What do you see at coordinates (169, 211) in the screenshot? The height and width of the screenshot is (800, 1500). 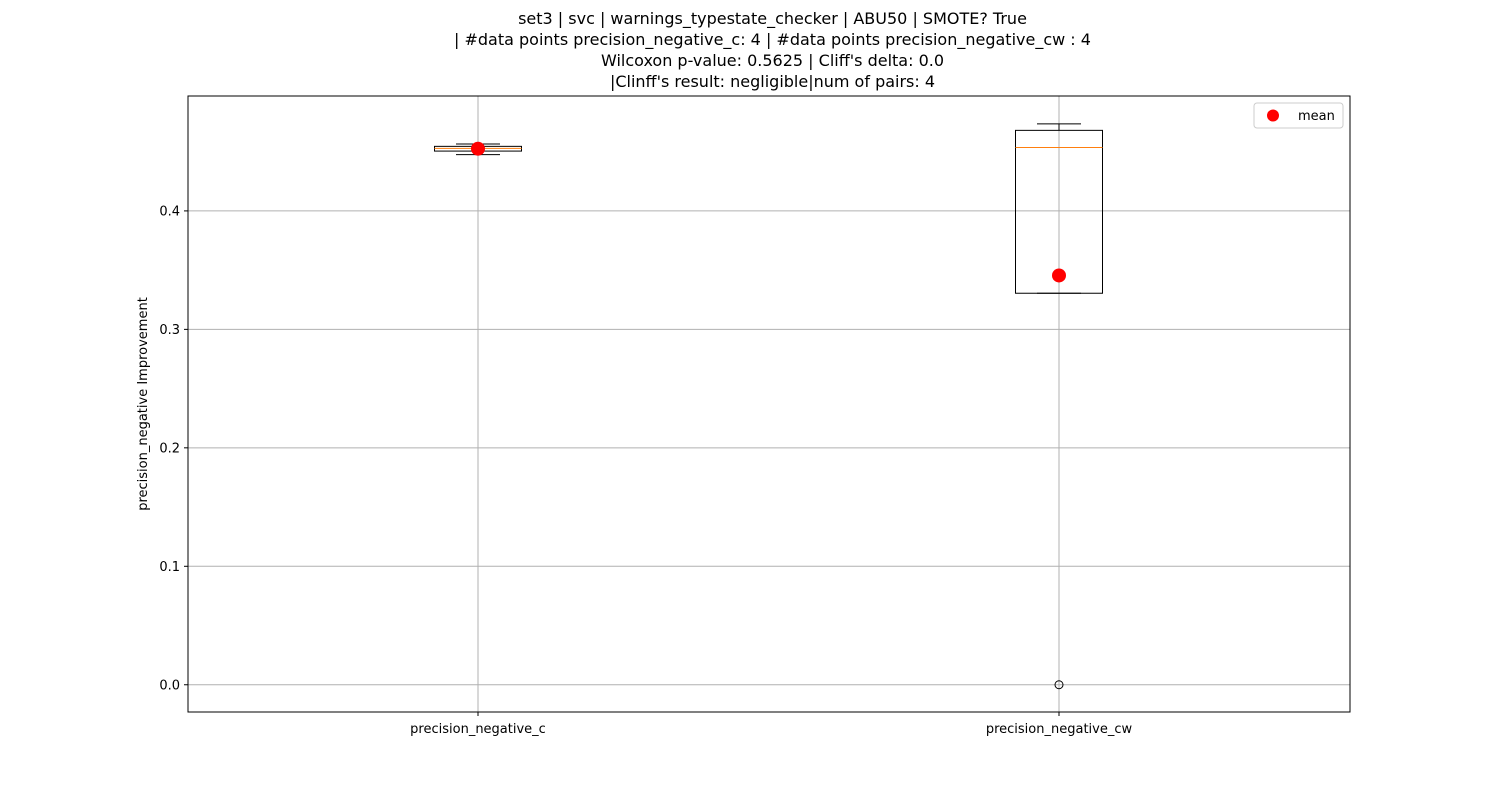 I see `y-tick-label-4: 0.4` at bounding box center [169, 211].